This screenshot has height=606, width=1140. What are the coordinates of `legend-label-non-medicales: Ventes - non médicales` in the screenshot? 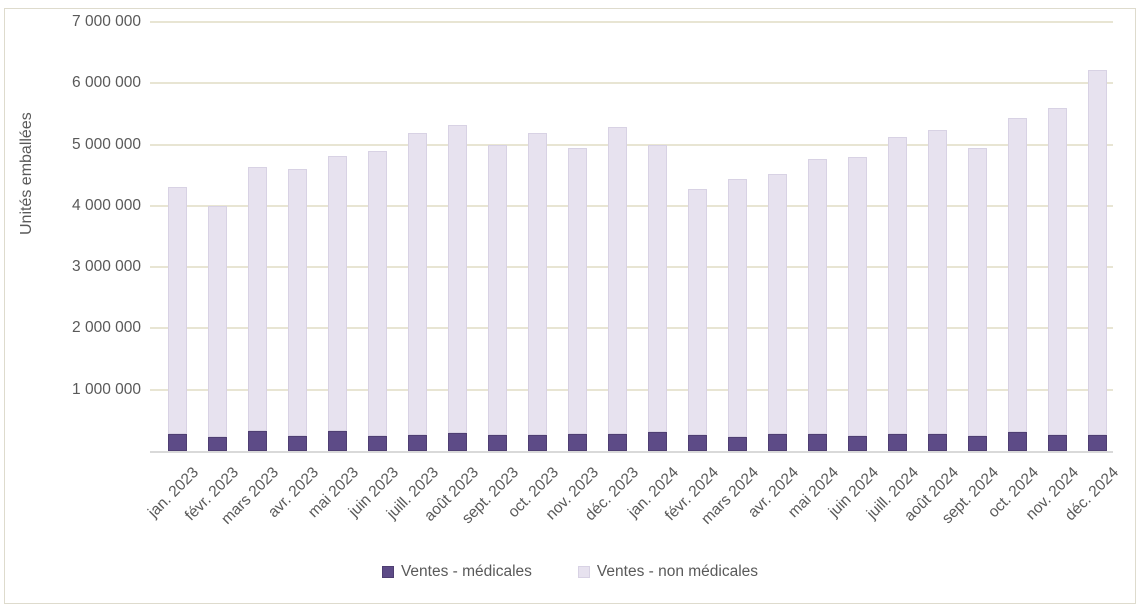 It's located at (677, 571).